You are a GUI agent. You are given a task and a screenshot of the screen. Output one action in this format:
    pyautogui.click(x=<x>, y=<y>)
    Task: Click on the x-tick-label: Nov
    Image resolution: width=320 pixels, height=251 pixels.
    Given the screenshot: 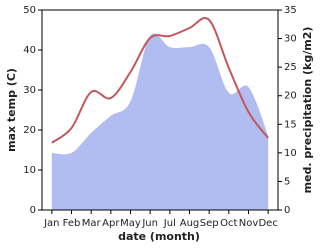 What is the action you would take?
    pyautogui.click(x=249, y=223)
    